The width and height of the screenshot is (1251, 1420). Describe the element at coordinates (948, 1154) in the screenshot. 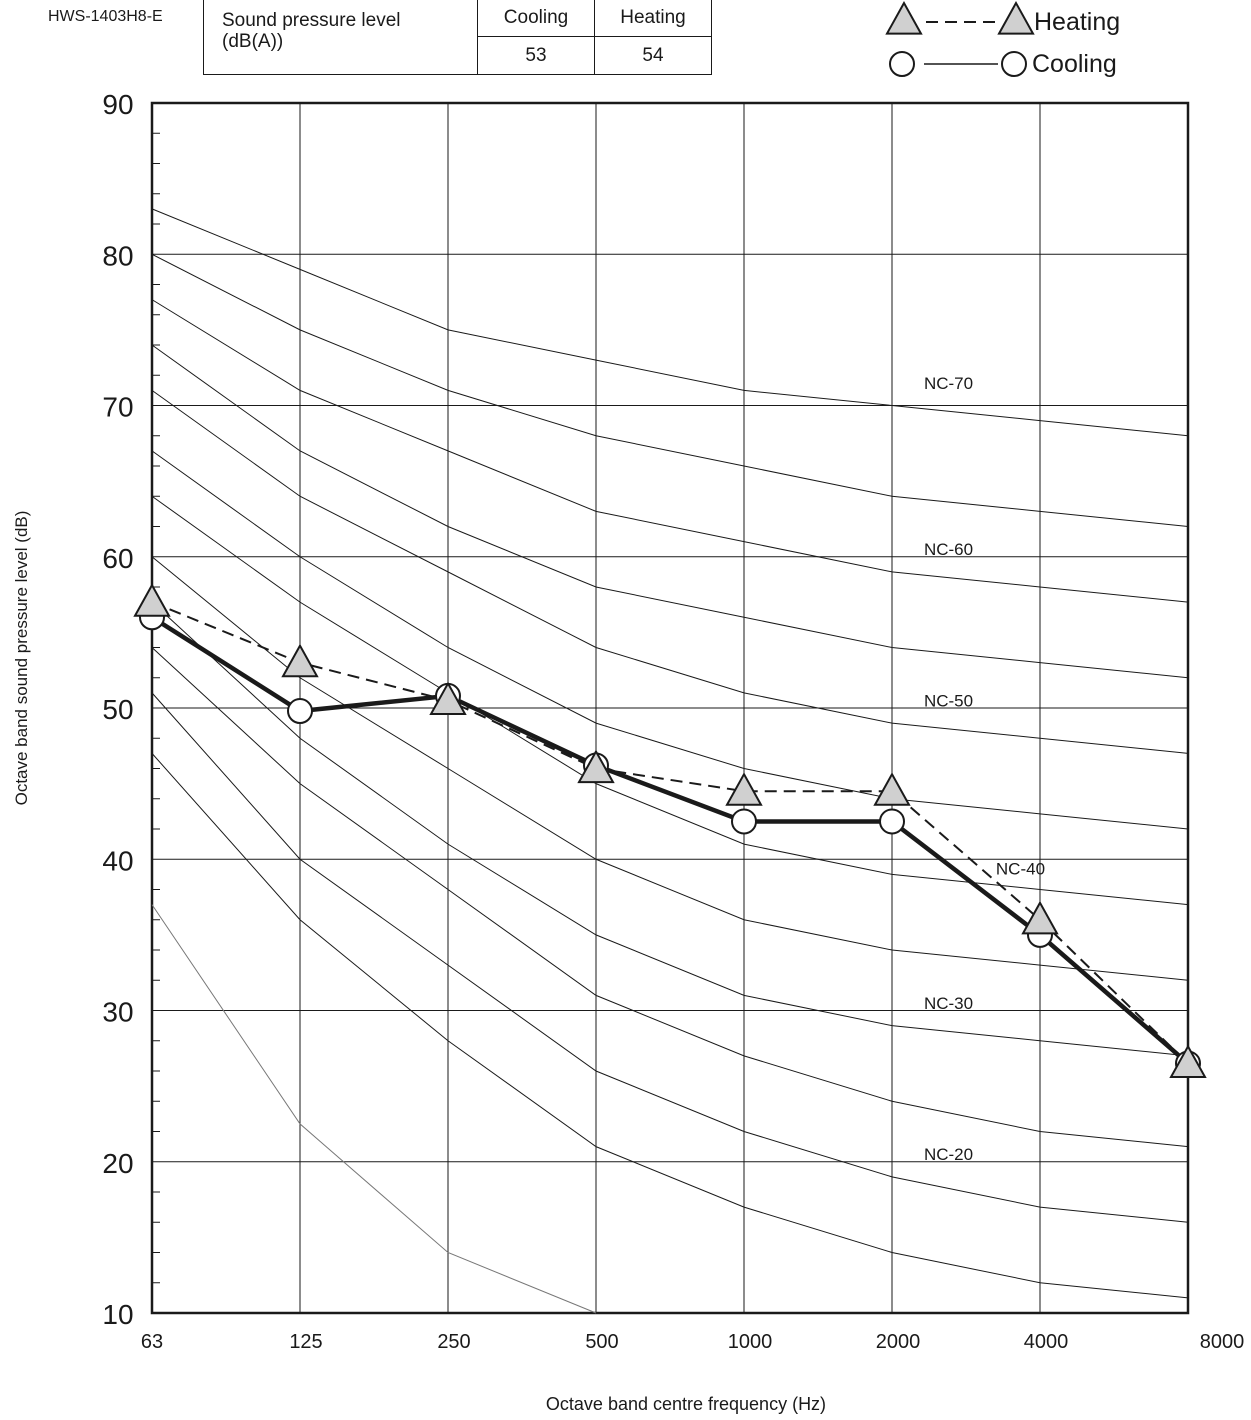

I see `nc-label: NC-20` at that location.